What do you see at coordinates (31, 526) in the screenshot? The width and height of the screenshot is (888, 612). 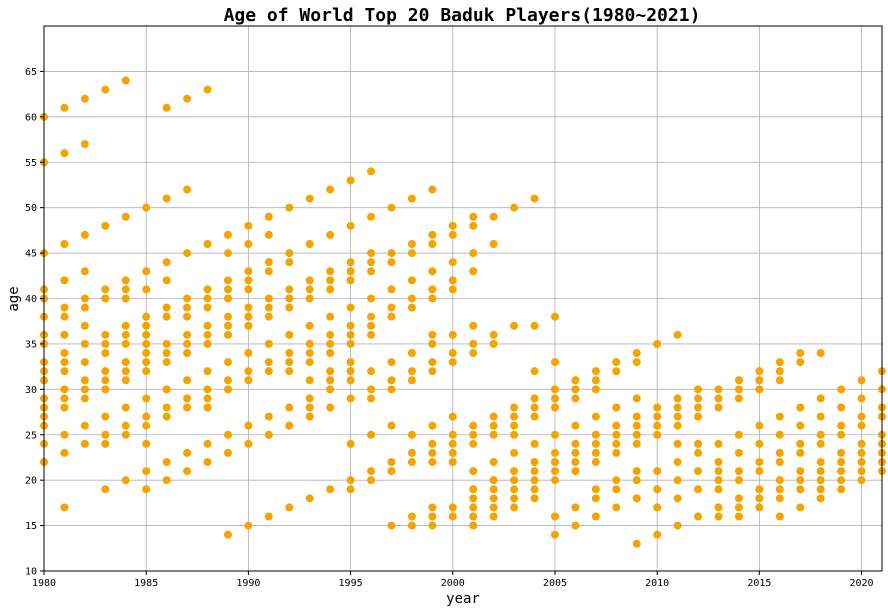 I see `y-tick-label: 15` at bounding box center [31, 526].